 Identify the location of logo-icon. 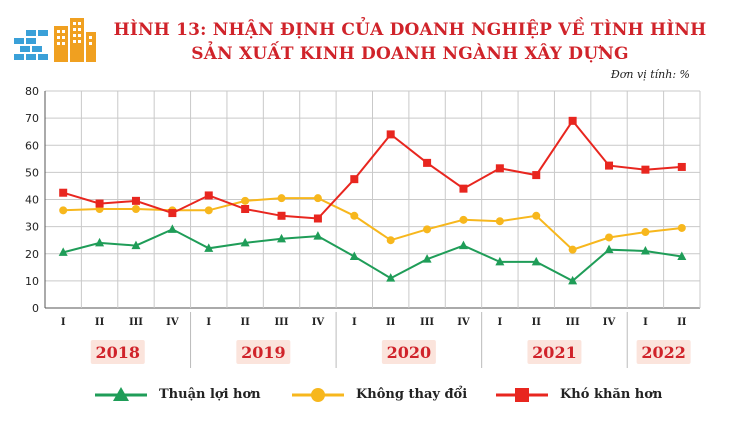
(55, 40).